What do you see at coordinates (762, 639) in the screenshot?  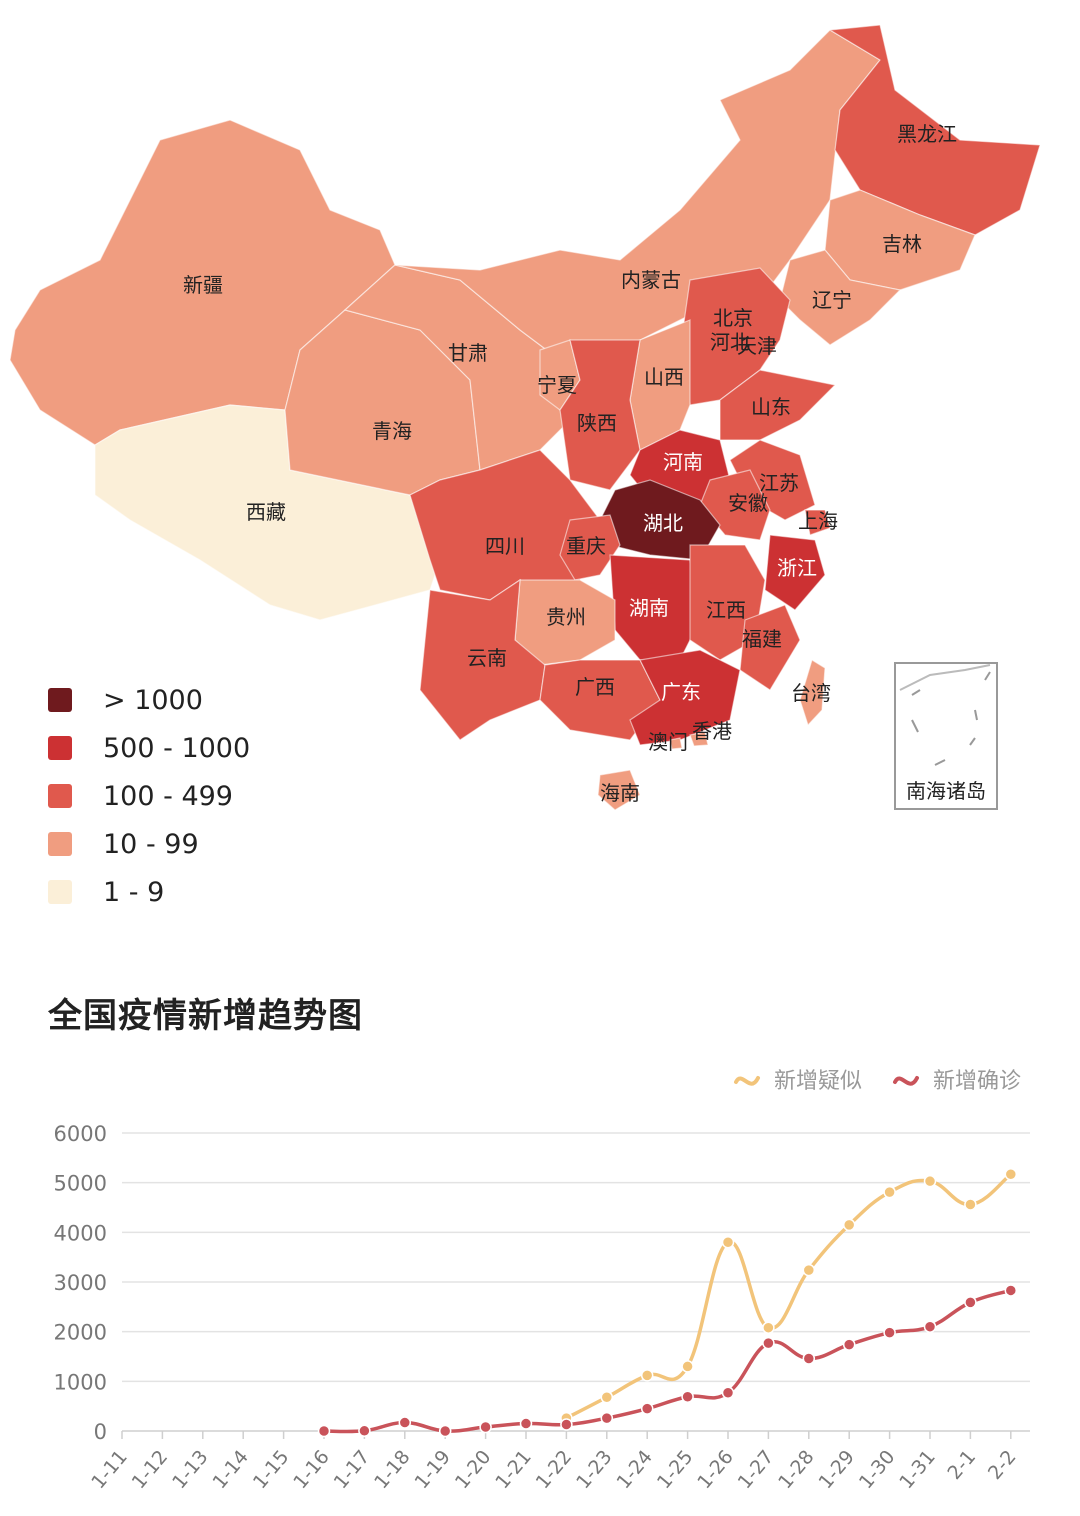 I see `prov-e7a68fe5bbba-label: 福建` at bounding box center [762, 639].